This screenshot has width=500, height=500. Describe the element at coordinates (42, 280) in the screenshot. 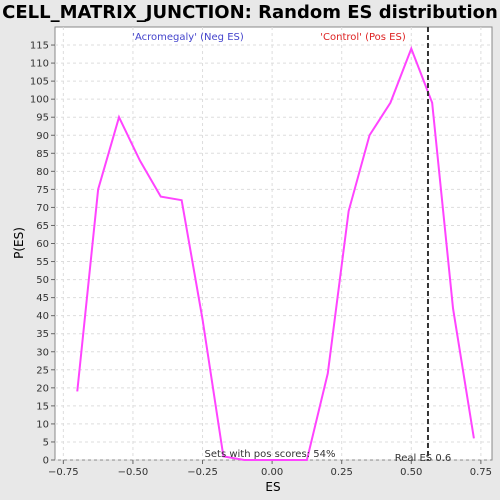

I see `y-tick-label: 50` at that location.